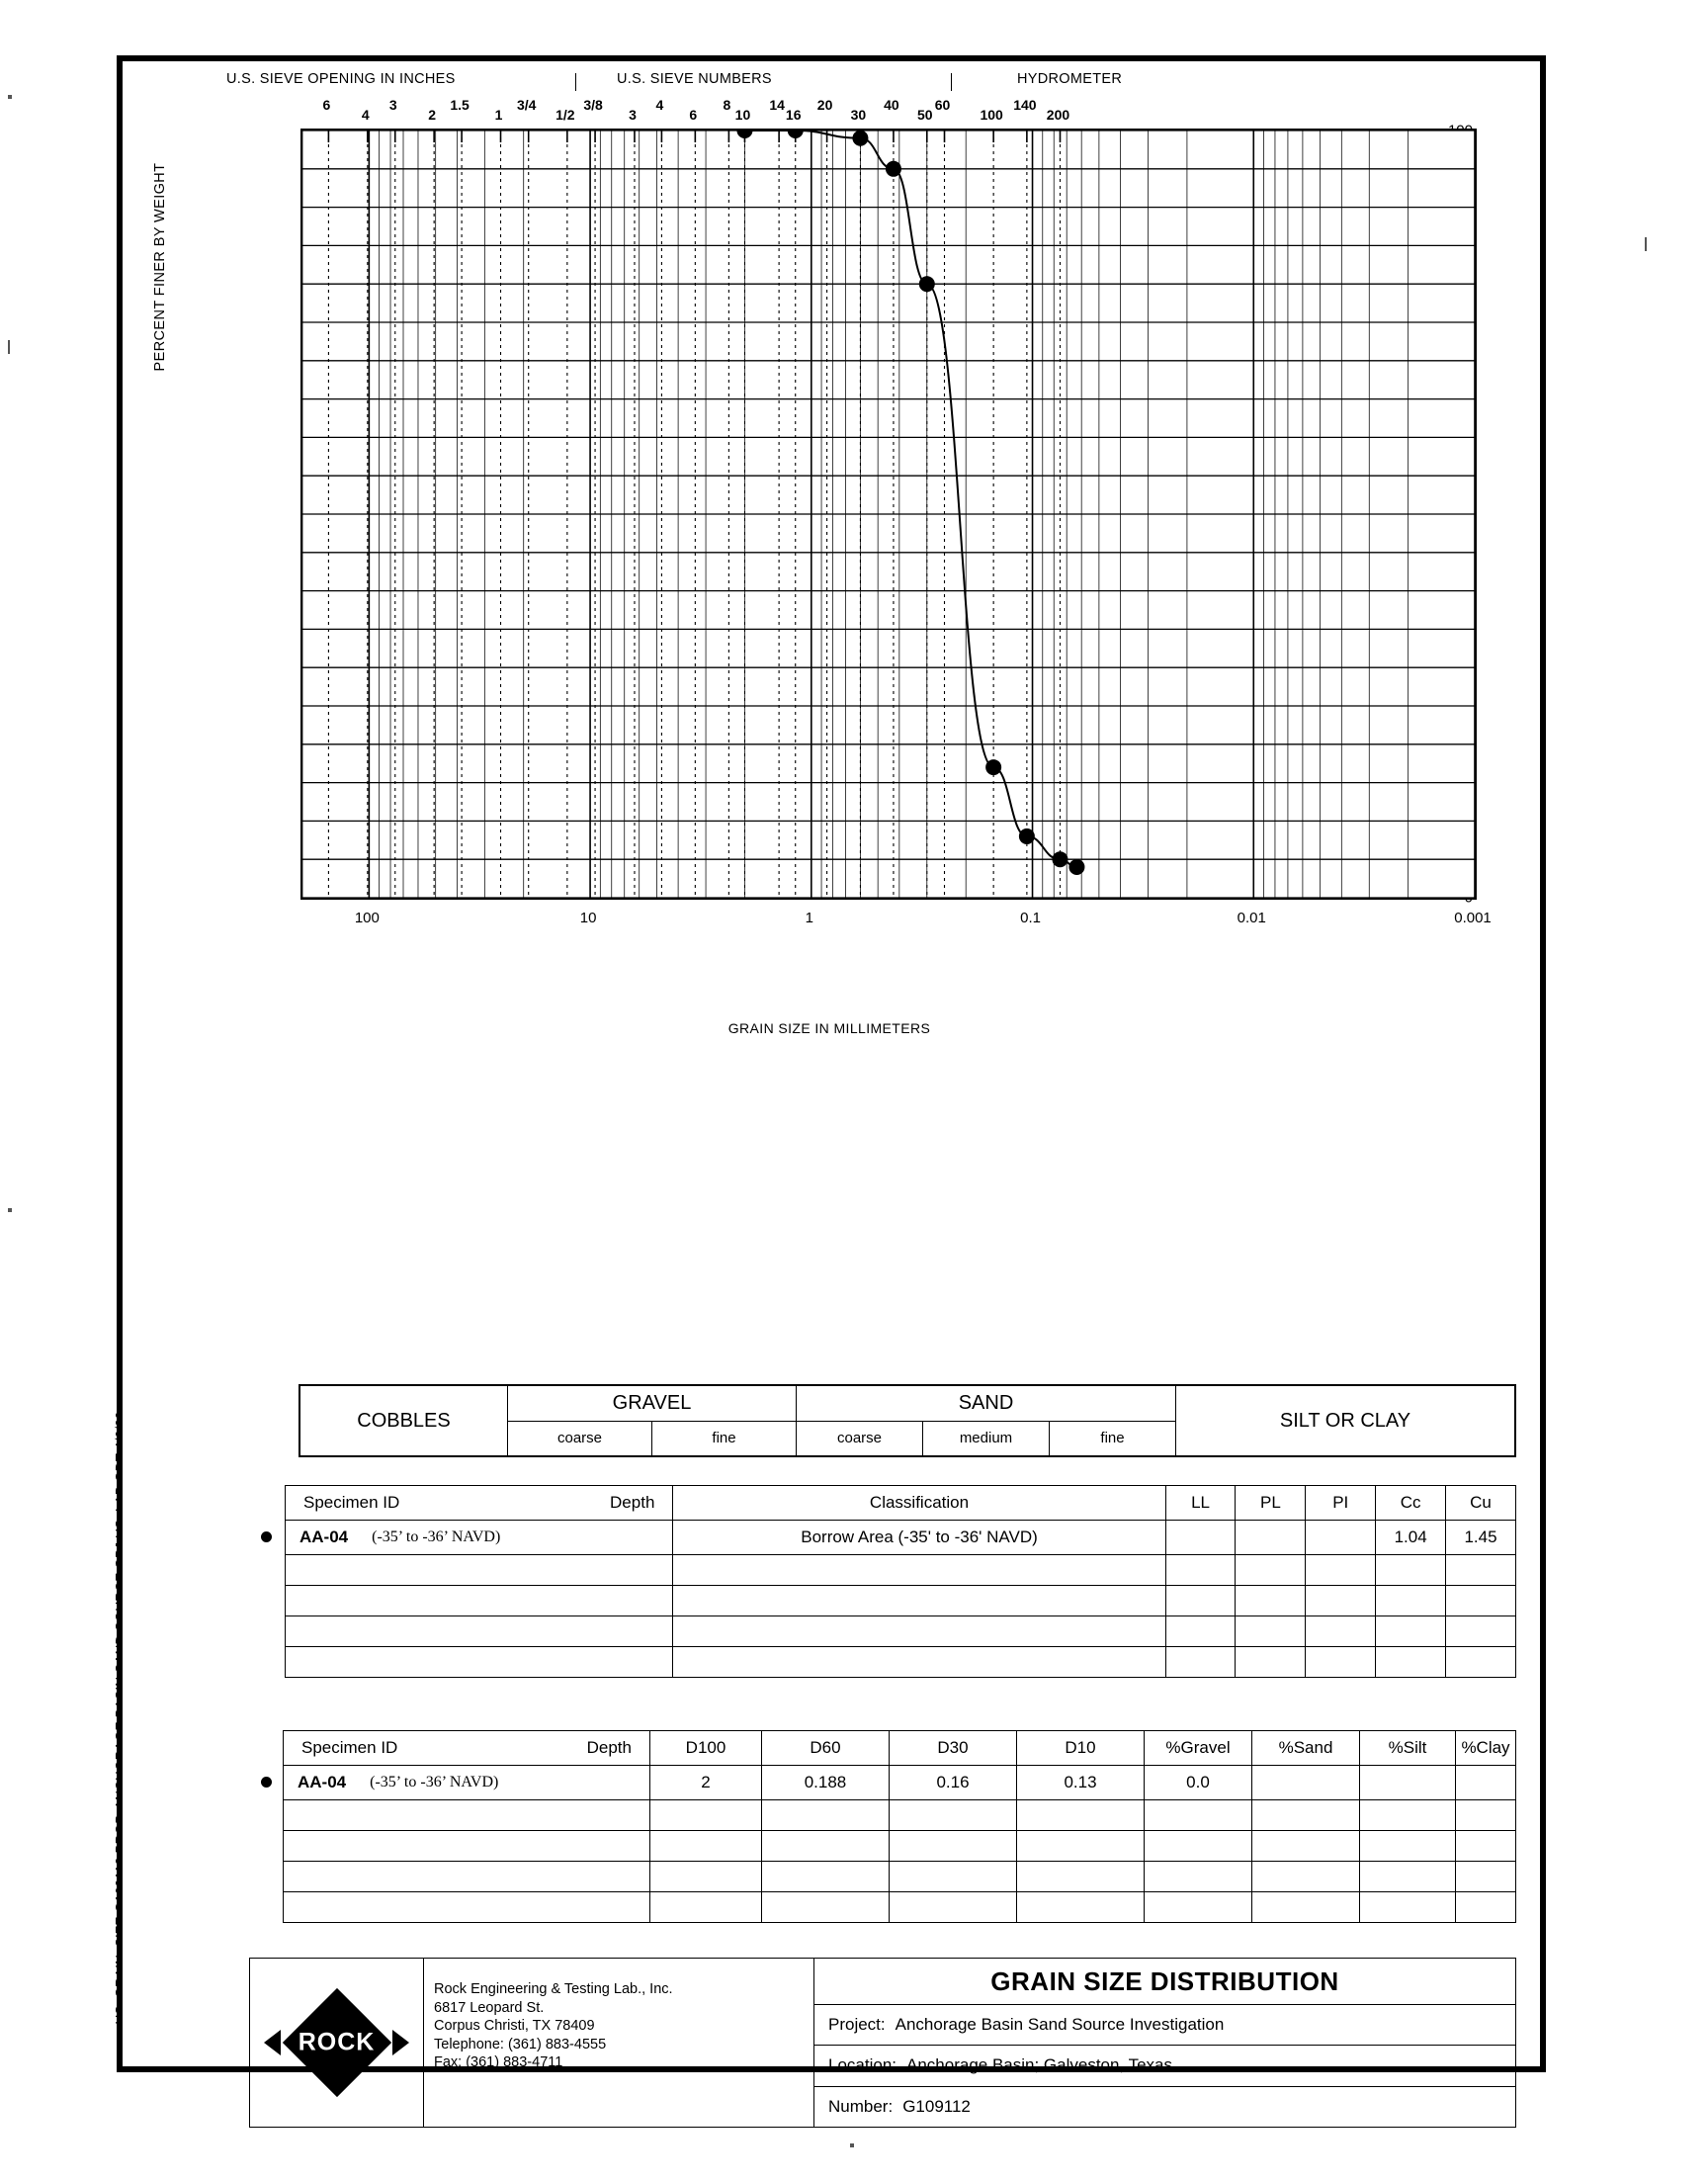 This screenshot has height=2183, width=1708. Describe the element at coordinates (1345, 1420) in the screenshot. I see `silt-or-clay-label: SILT OR CLAY` at that location.